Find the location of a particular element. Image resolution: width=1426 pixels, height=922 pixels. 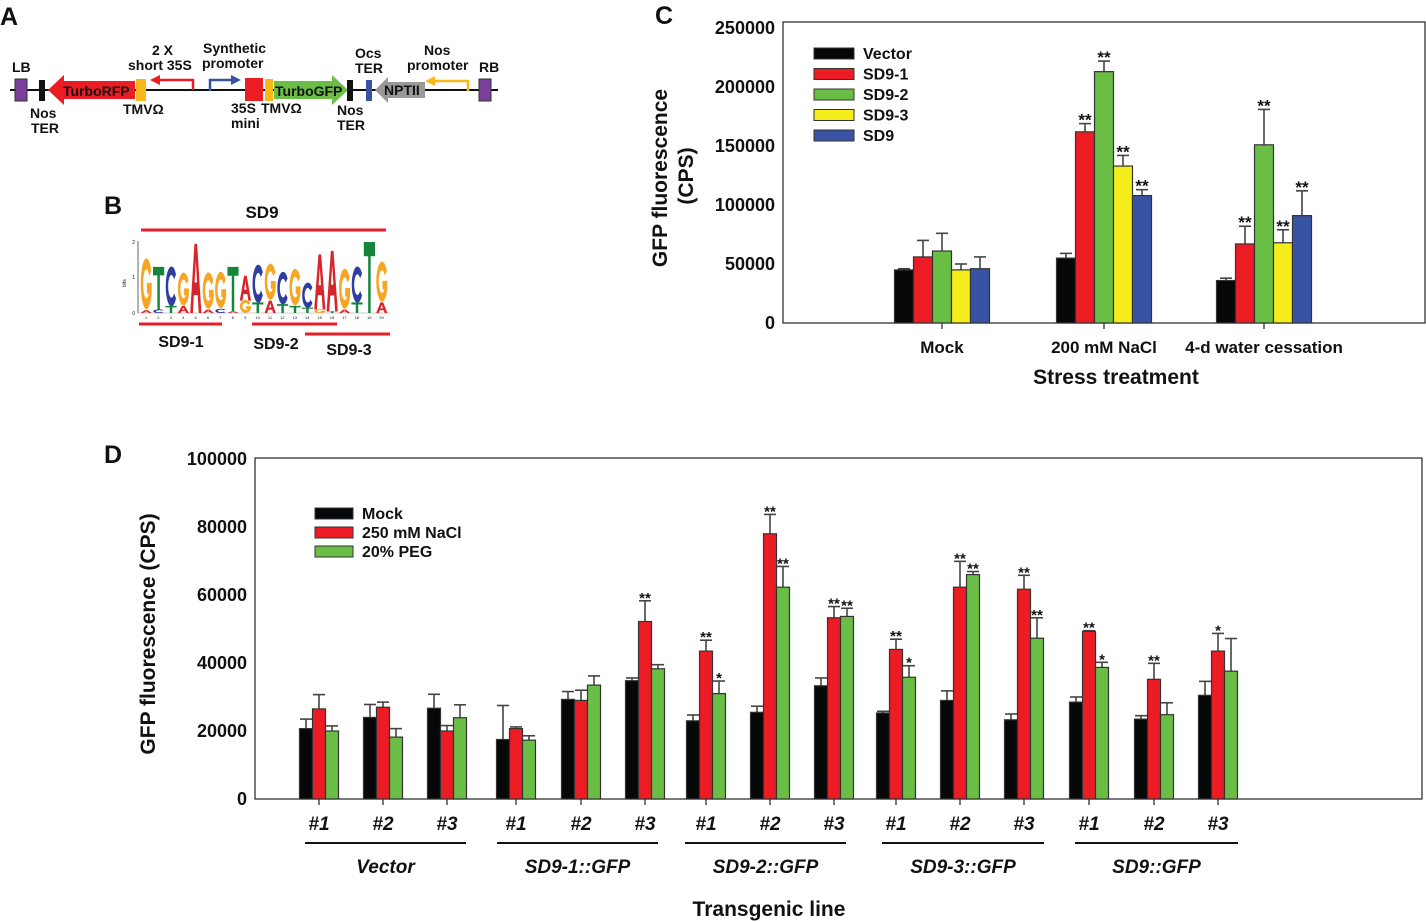

logo-position-number: 11 is located at coordinates (270, 317).